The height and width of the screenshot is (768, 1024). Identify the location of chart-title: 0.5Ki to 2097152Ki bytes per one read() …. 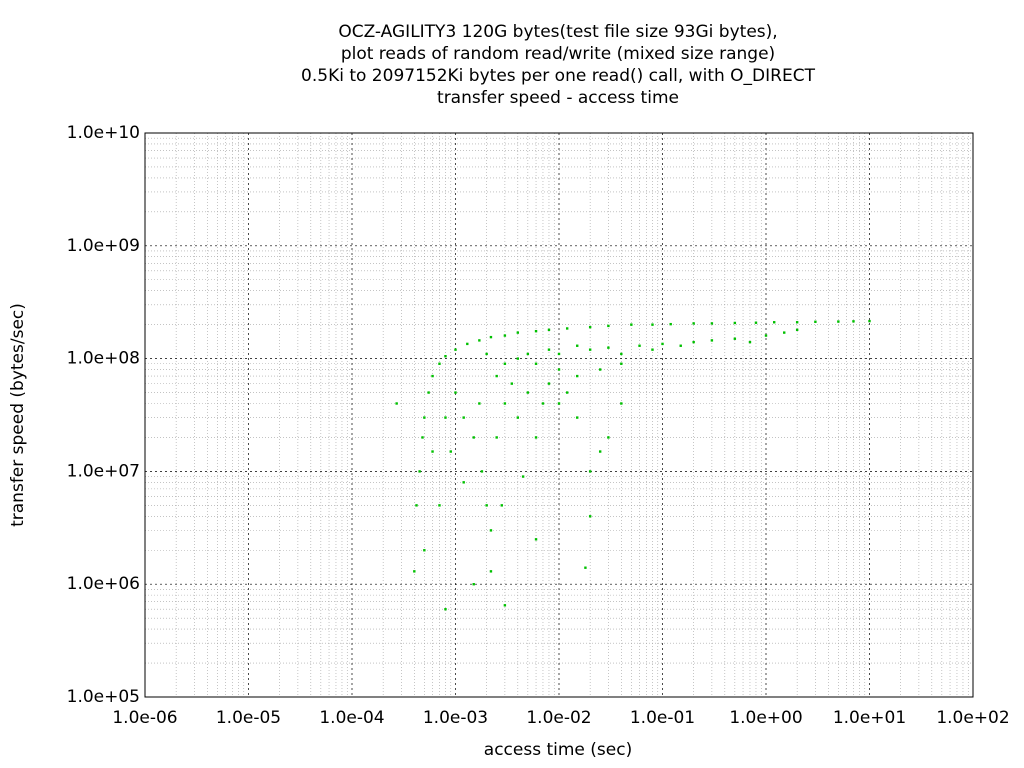
(558, 76).